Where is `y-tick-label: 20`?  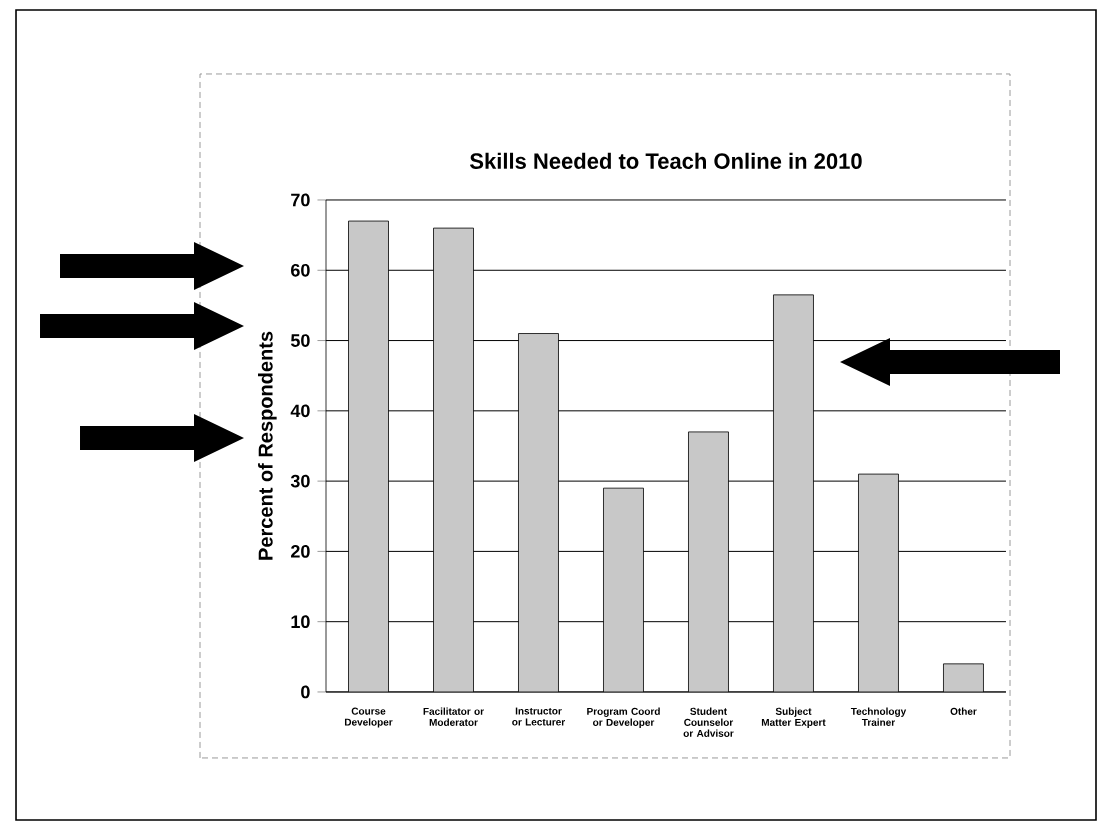 y-tick-label: 20 is located at coordinates (300, 551).